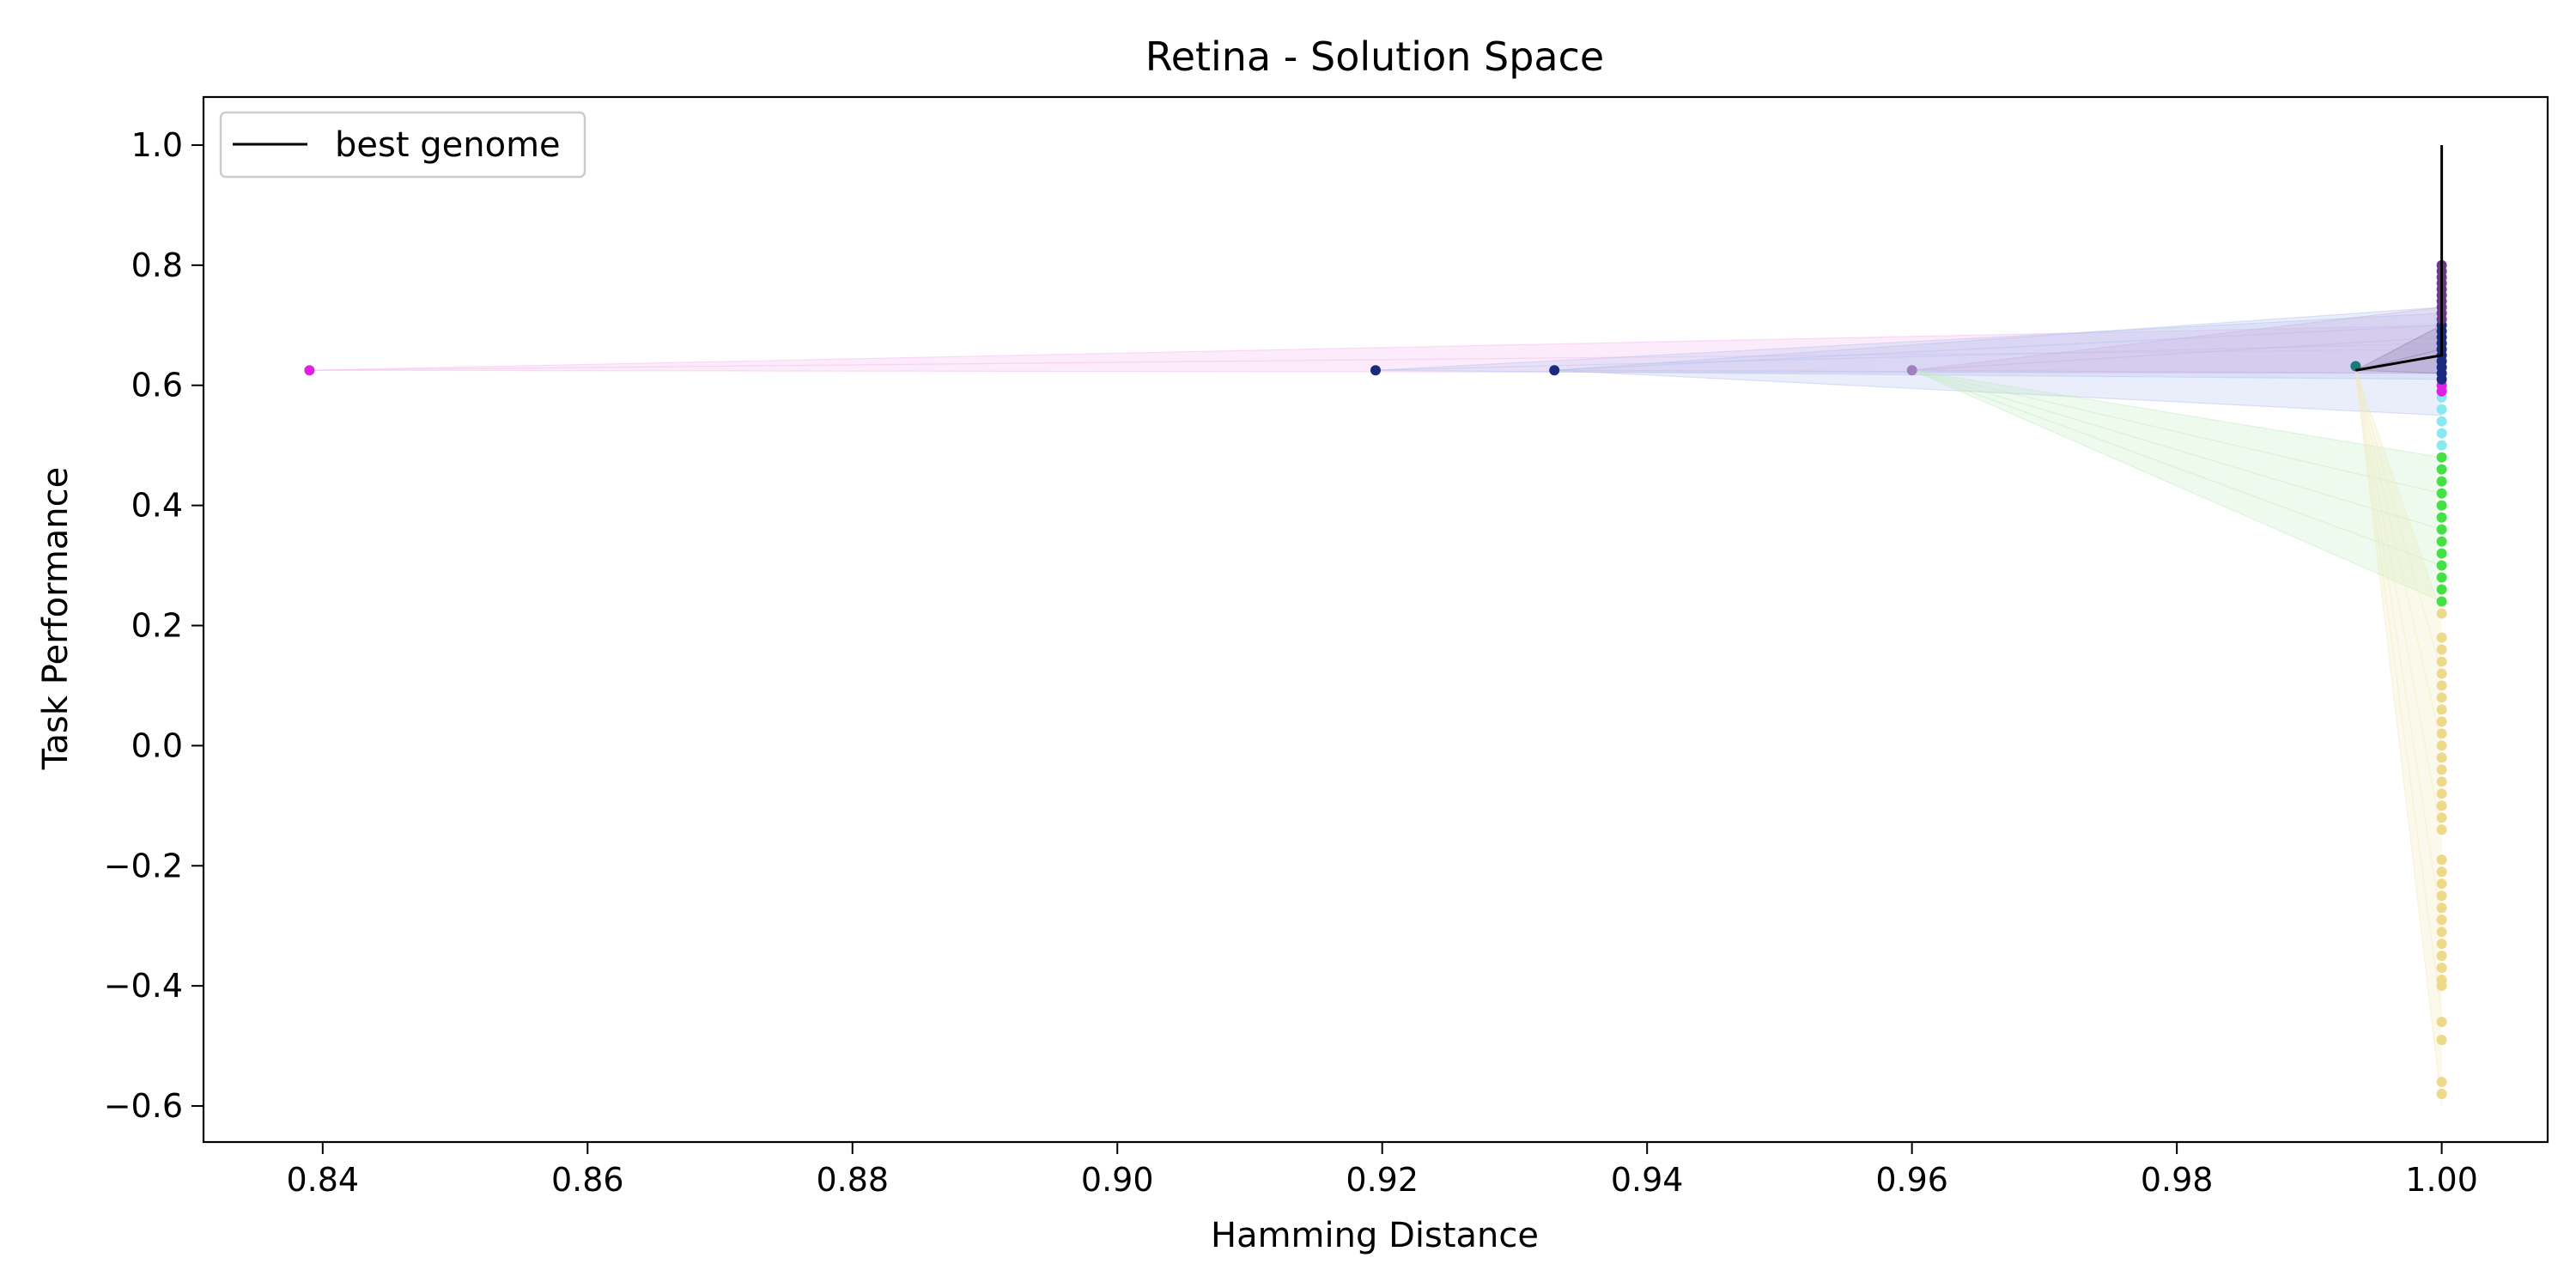 This screenshot has width=2576, height=1288. I want to click on y-tick-label-8: −0.6, so click(143, 1106).